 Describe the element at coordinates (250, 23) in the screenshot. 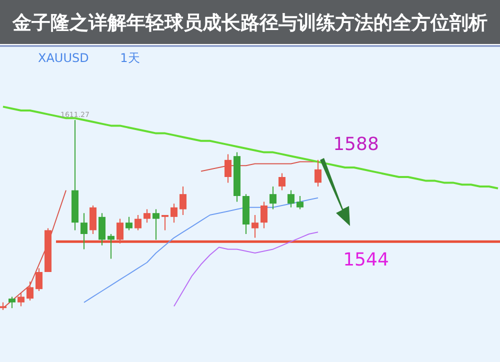

I see `chart-title: 金子隆之详解年轻球员成长路径与训练方法的全方位剖析` at that location.